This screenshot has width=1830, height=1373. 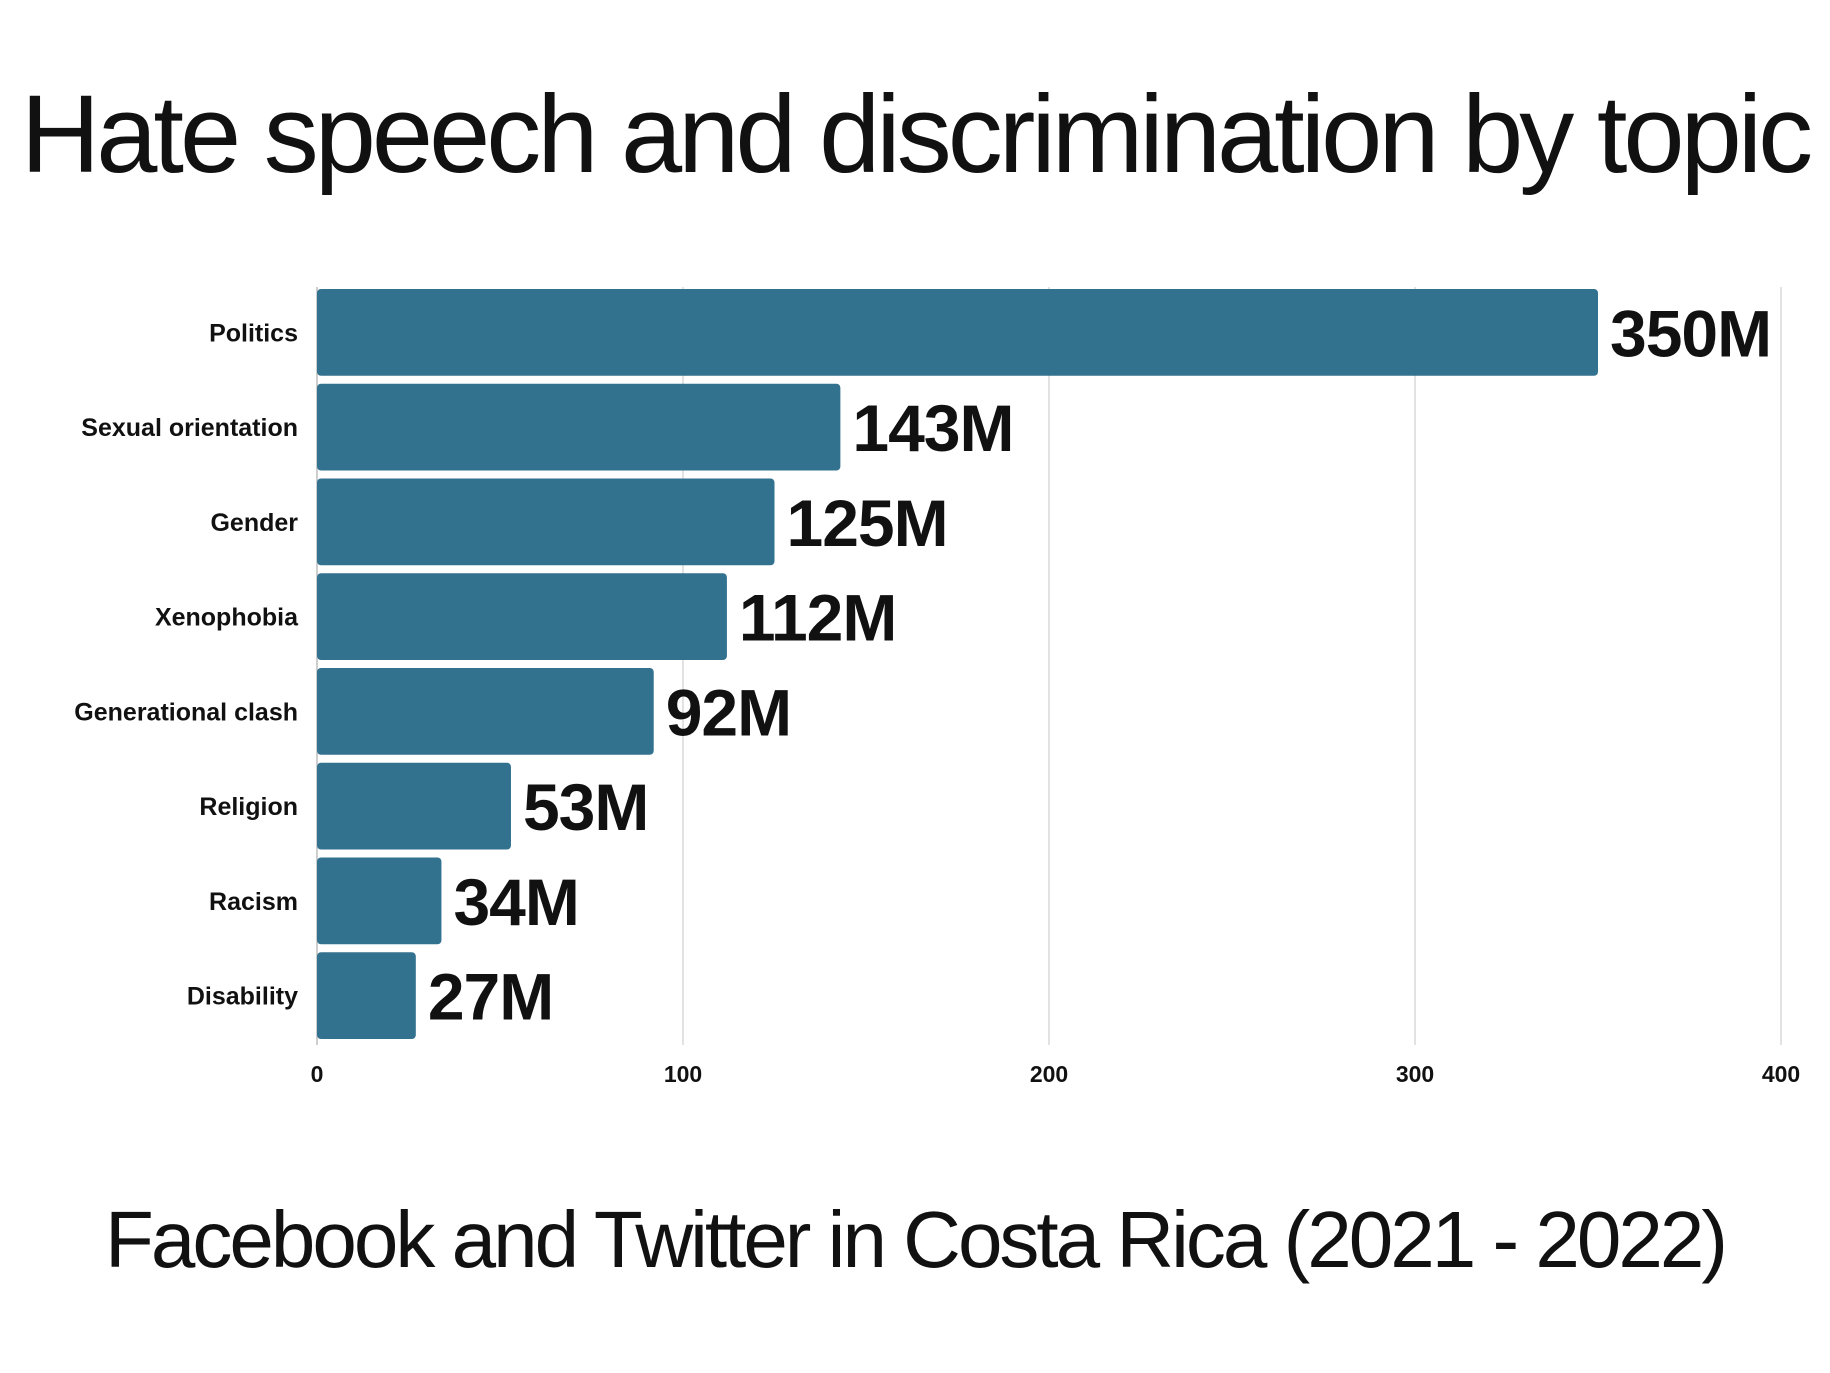 I want to click on x-tick-labels: 0 100 200 300 400, so click(x=1056, y=1074).